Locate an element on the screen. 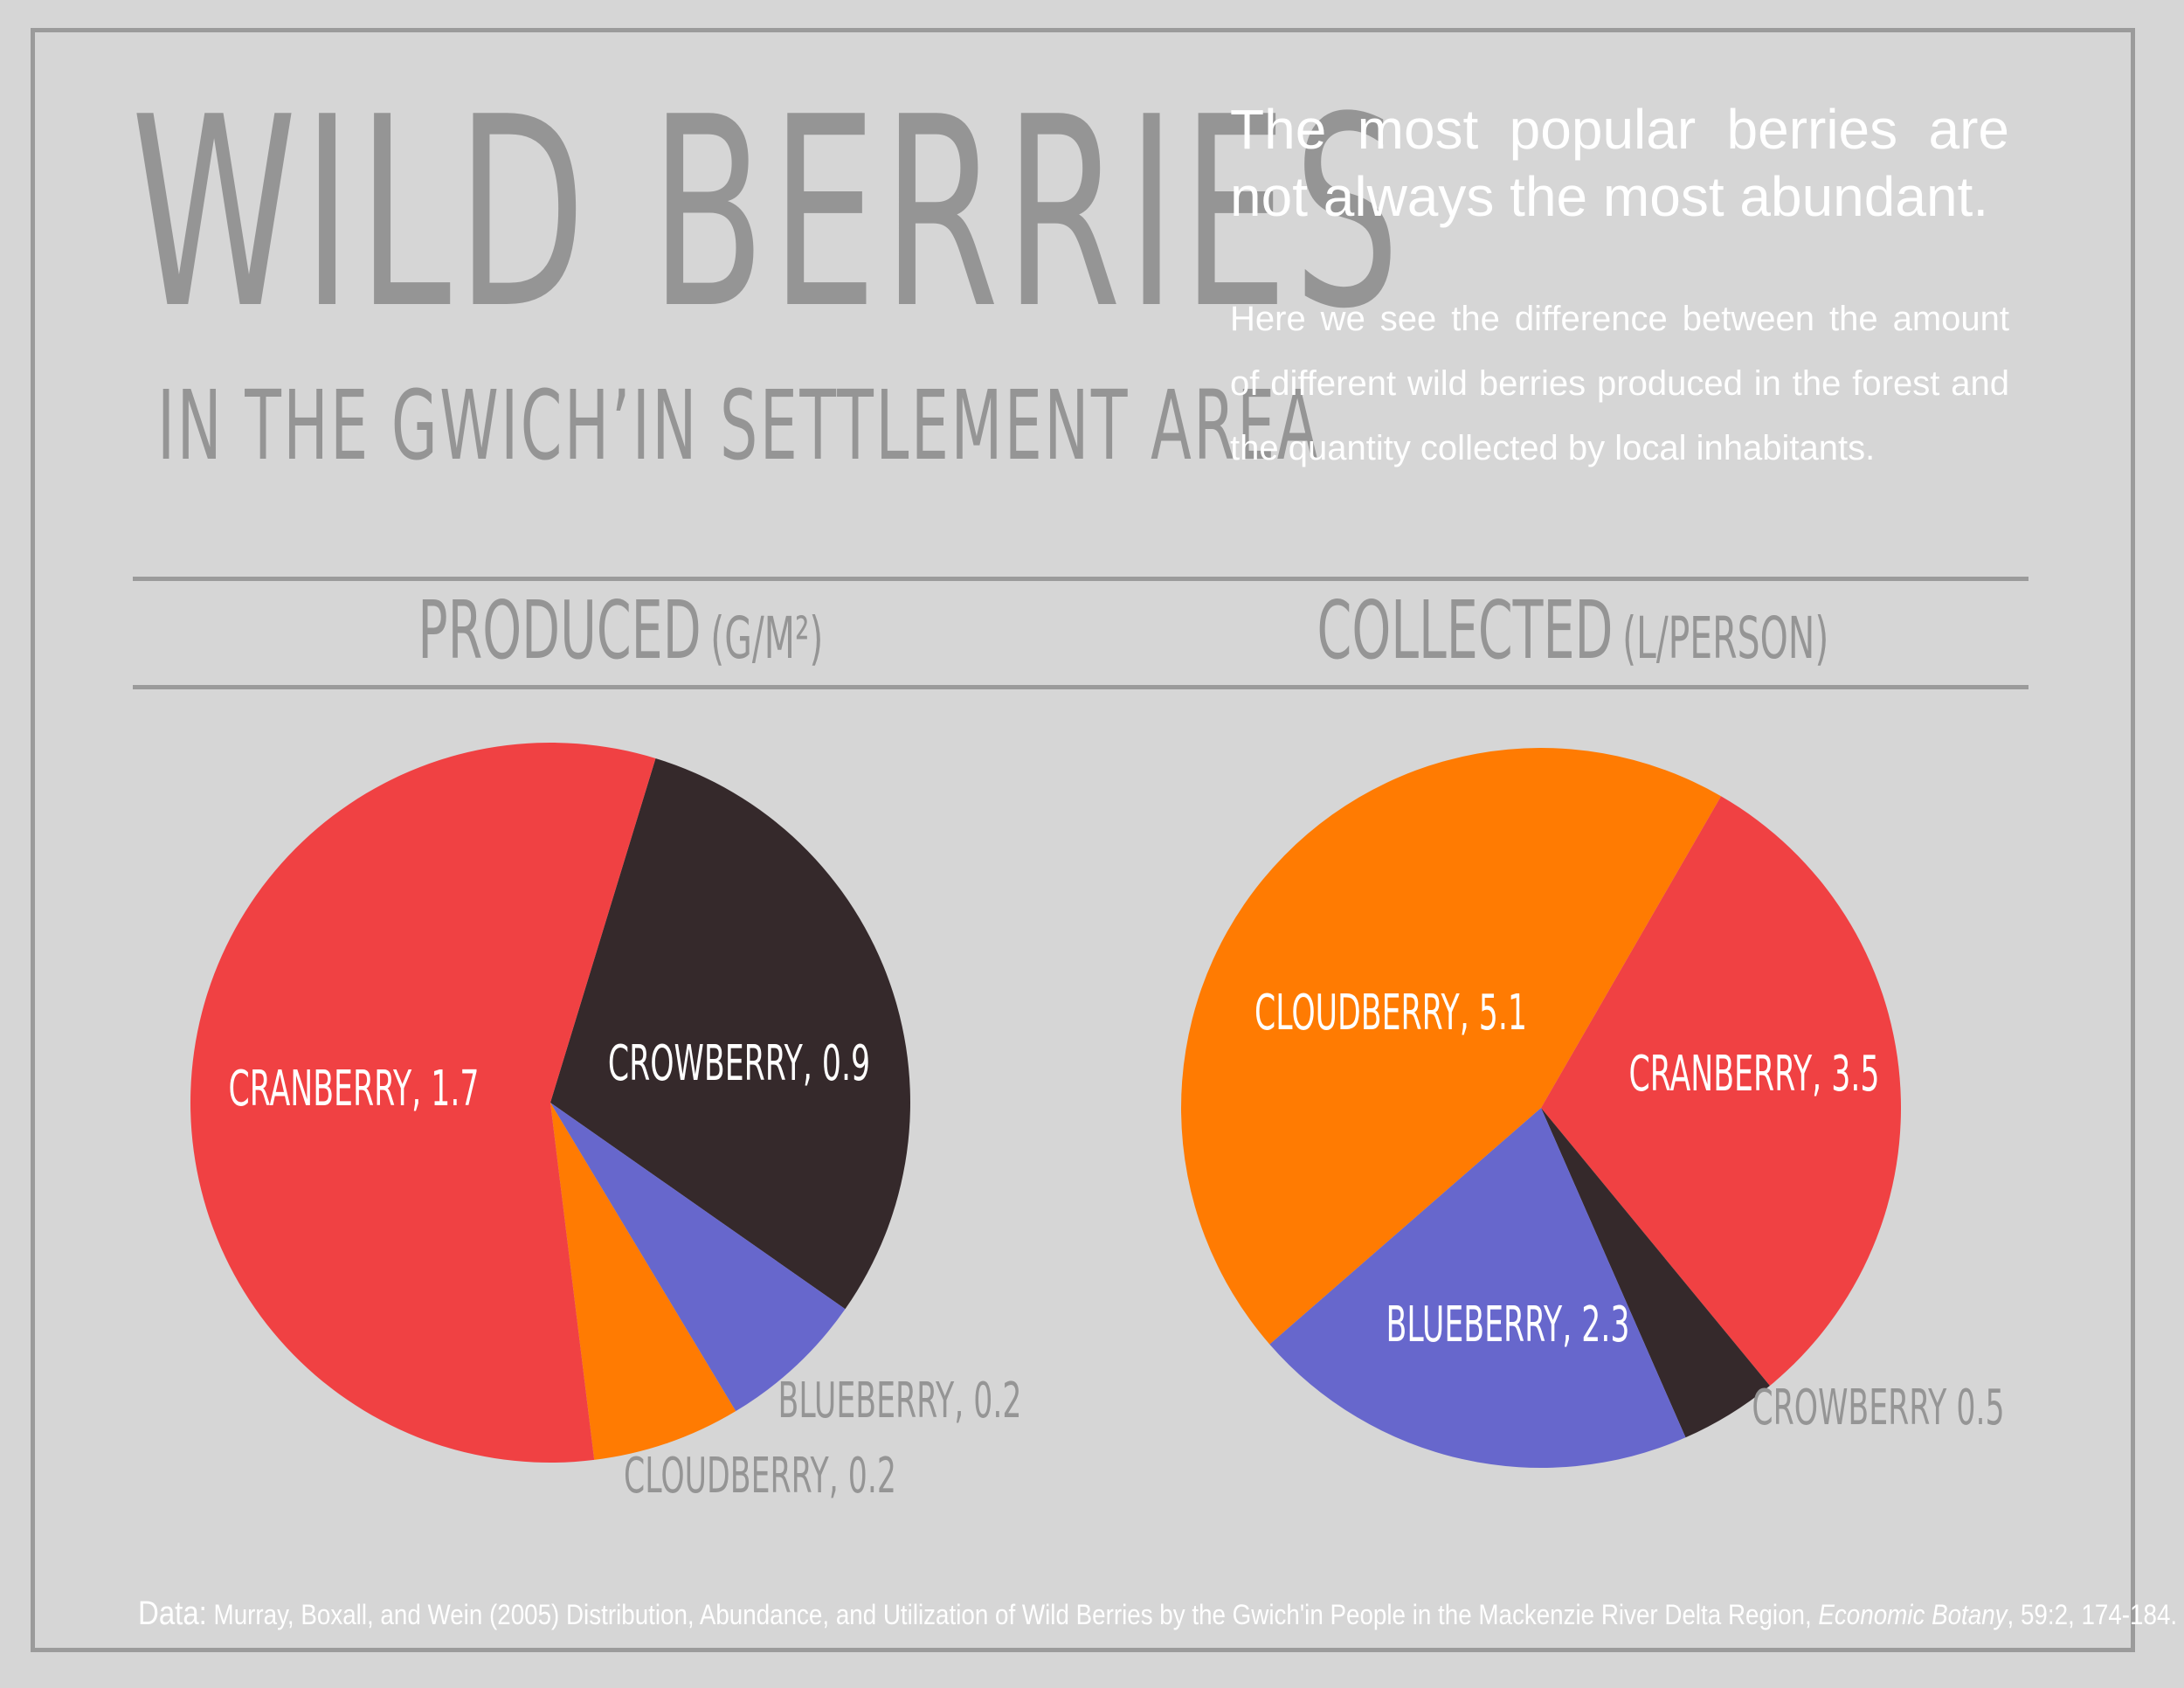 This screenshot has height=1688, width=2184. produced-slice-cranberry is located at coordinates (423, 1102).